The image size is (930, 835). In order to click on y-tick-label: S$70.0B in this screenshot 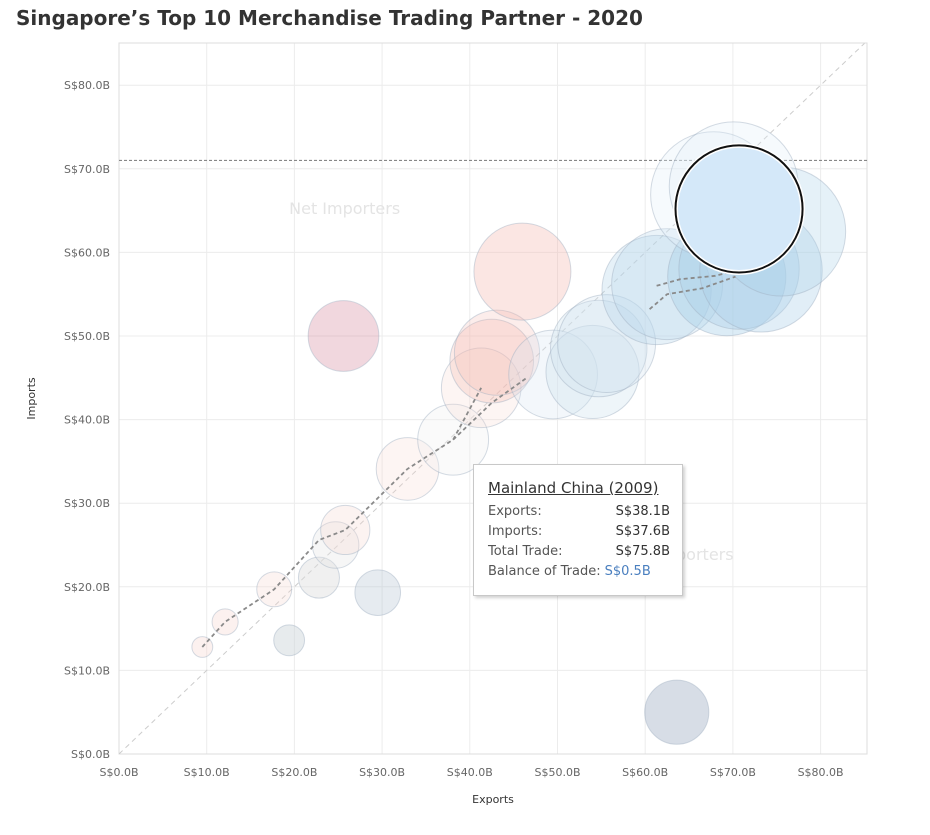, I will do `click(87, 169)`.